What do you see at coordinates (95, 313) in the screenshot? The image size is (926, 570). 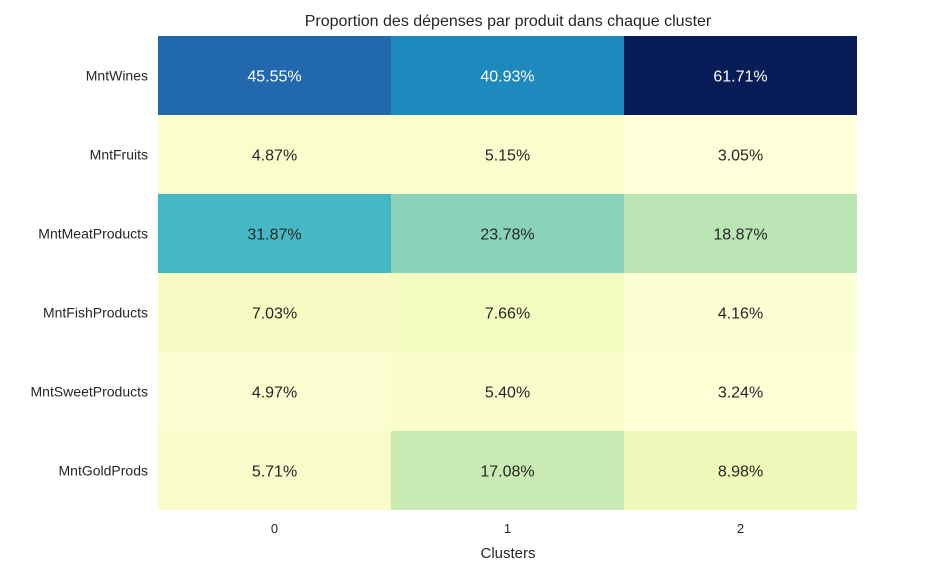 I see `y-tick-label: MntFishProducts` at bounding box center [95, 313].